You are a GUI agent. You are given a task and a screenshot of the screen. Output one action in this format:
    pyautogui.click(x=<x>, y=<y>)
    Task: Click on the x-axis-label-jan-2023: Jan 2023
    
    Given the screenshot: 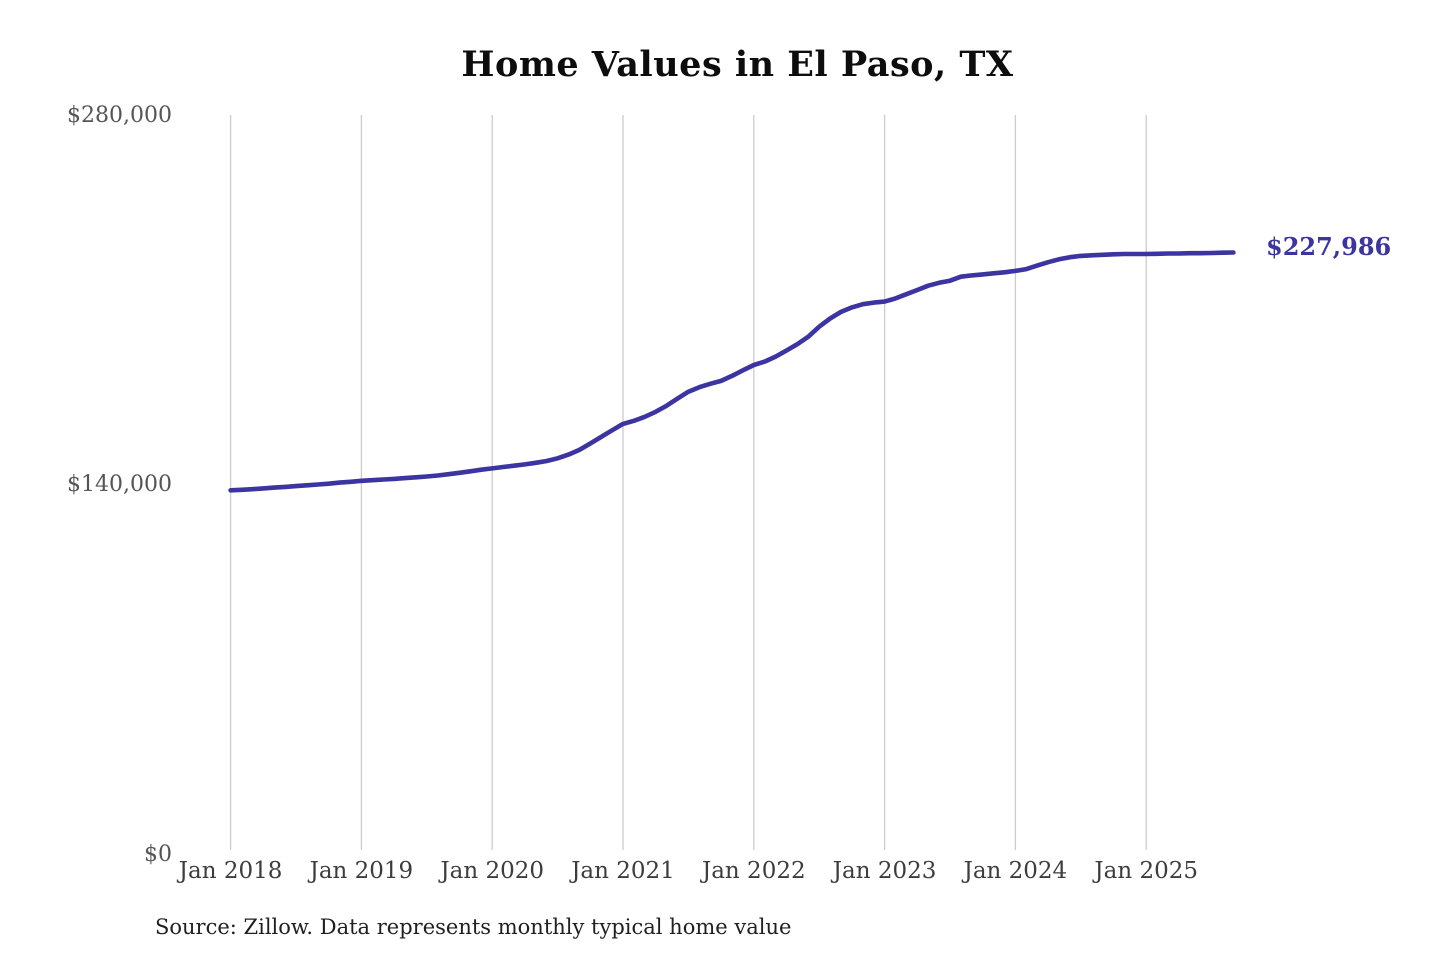 What is the action you would take?
    pyautogui.click(x=884, y=871)
    